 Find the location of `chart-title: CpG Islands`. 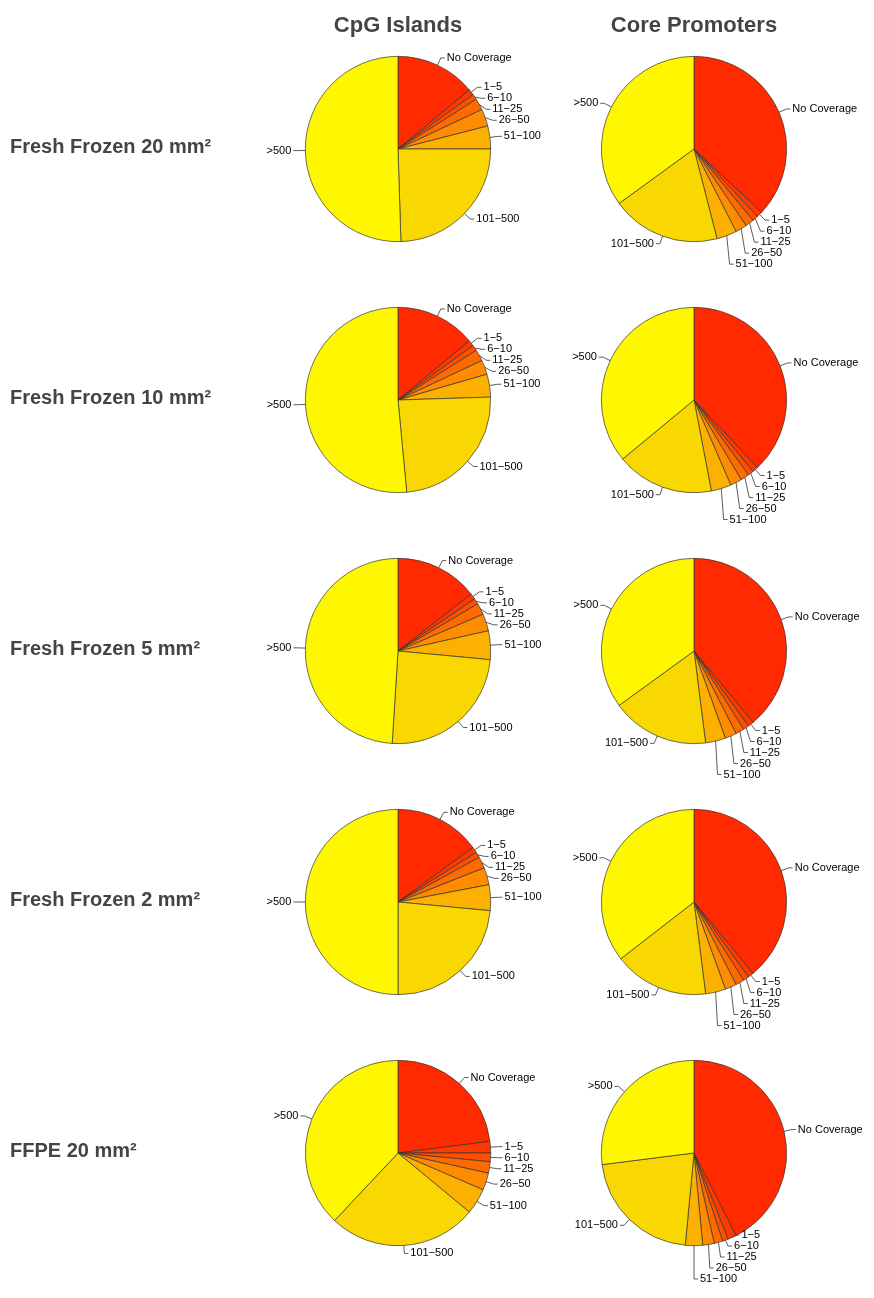

chart-title: CpG Islands is located at coordinates (398, 25).